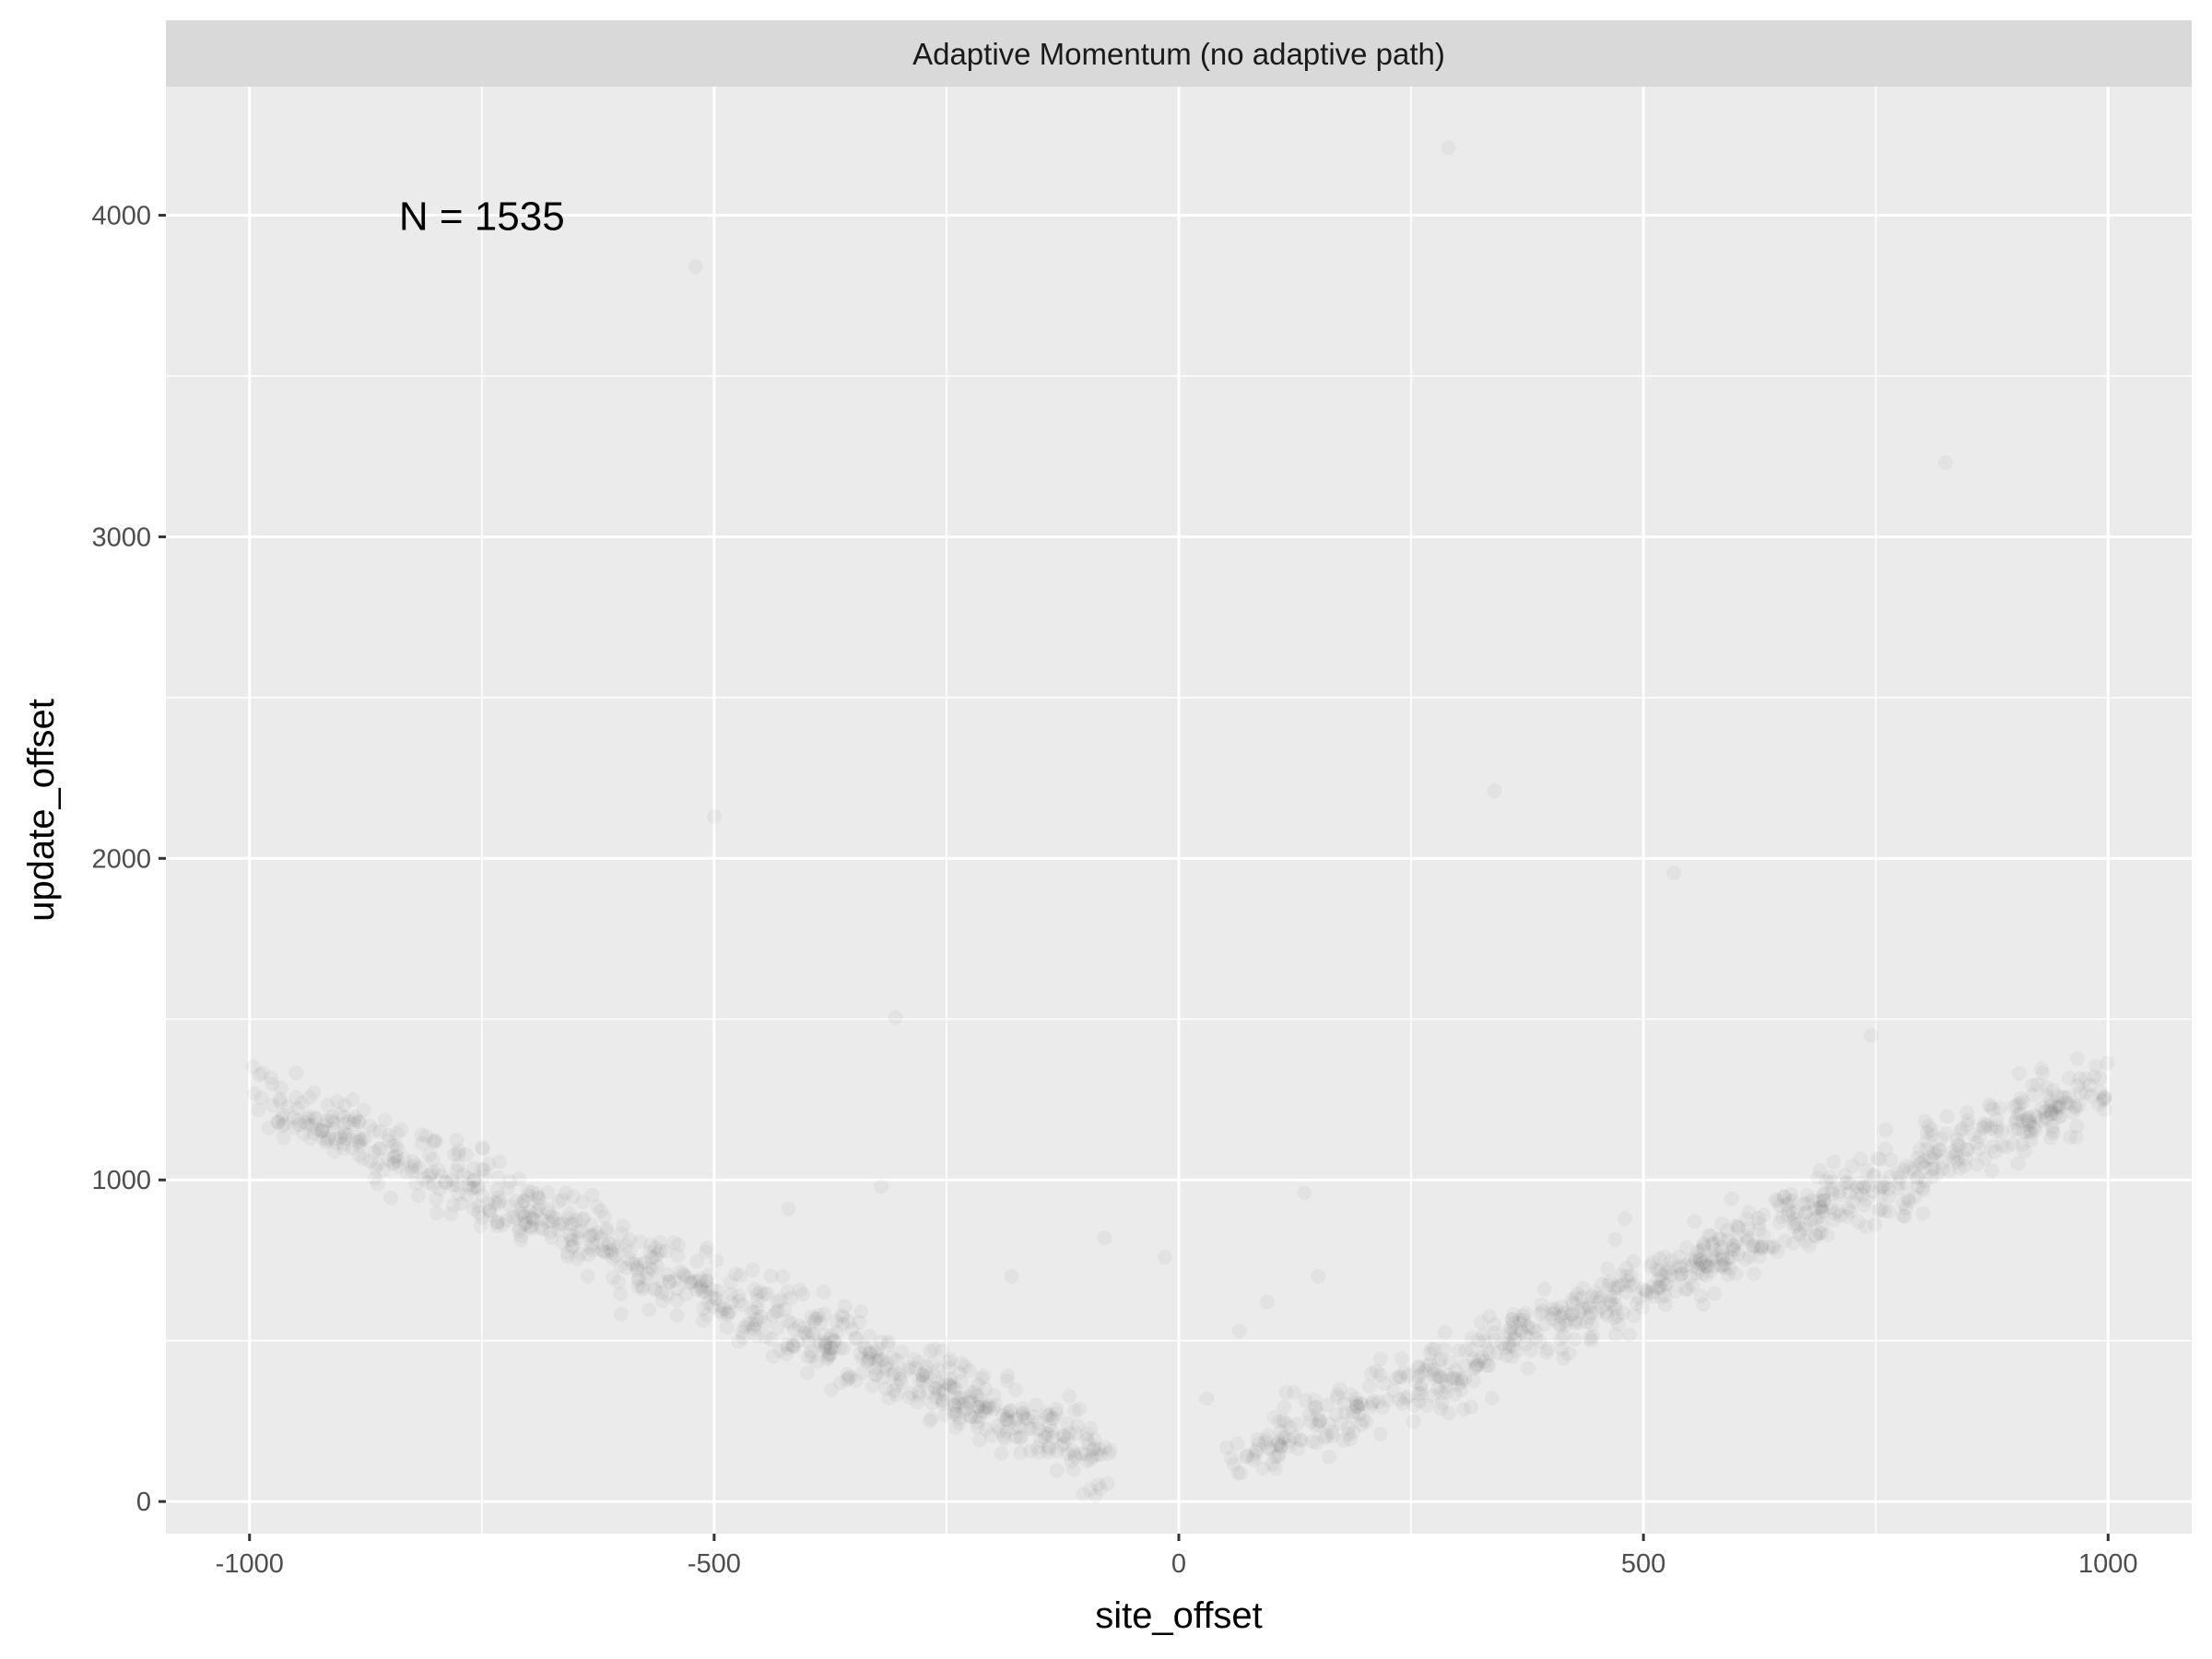 This screenshot has width=2212, height=1659. I want to click on y-tick-label: 1000, so click(121, 1180).